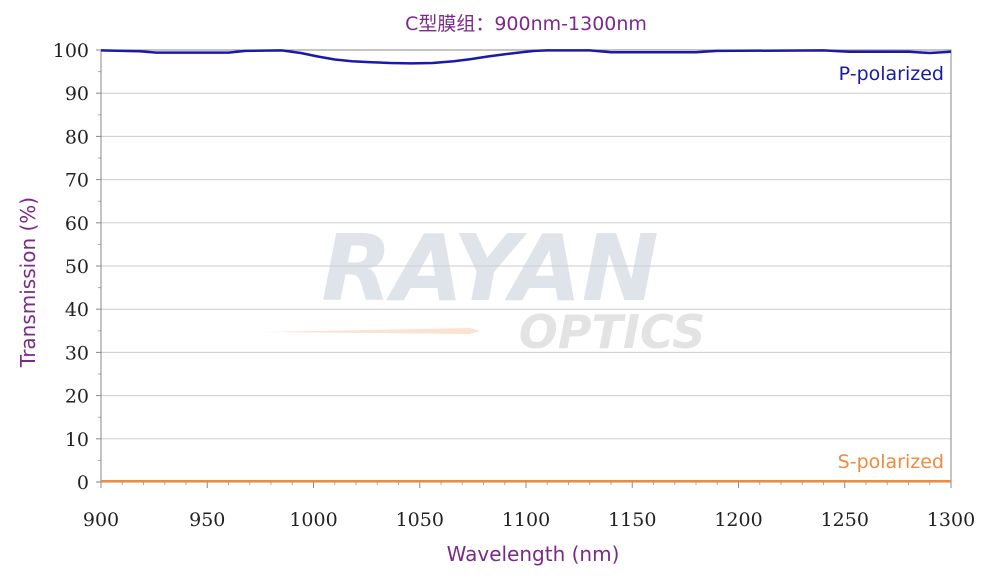 Image resolution: width=985 pixels, height=581 pixels. What do you see at coordinates (420, 520) in the screenshot?
I see `x-tick-label-1050: 1050` at bounding box center [420, 520].